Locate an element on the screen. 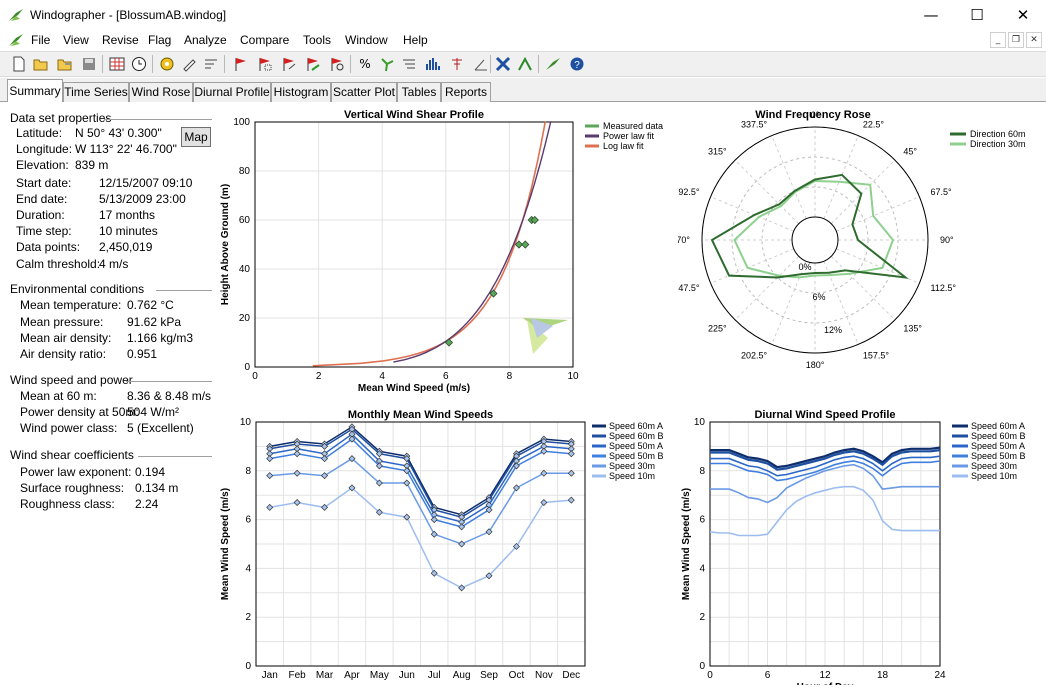 The height and width of the screenshot is (687, 1046). mdi-restore-button: ❐ is located at coordinates (1016, 40).